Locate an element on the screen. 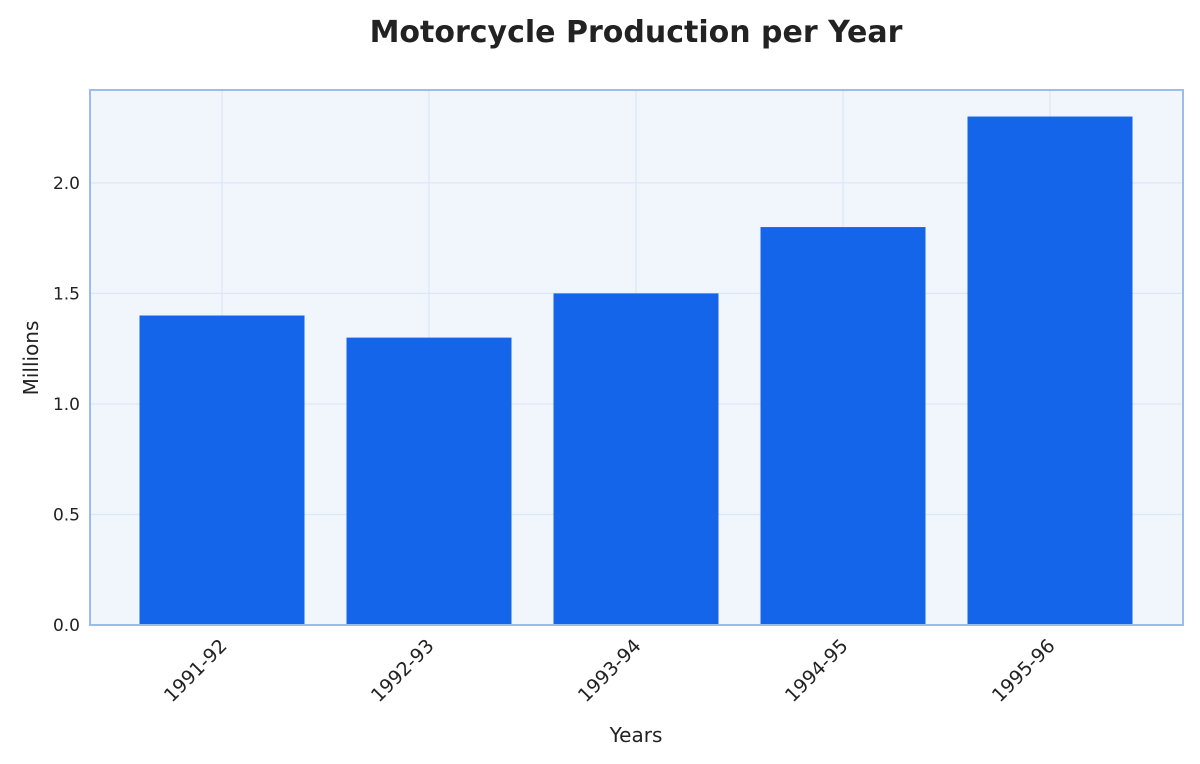 The width and height of the screenshot is (1200, 764). x-axis-ticks: 1991-92 1992-93 1993-94 1994-95 1995-96 is located at coordinates (610, 671).